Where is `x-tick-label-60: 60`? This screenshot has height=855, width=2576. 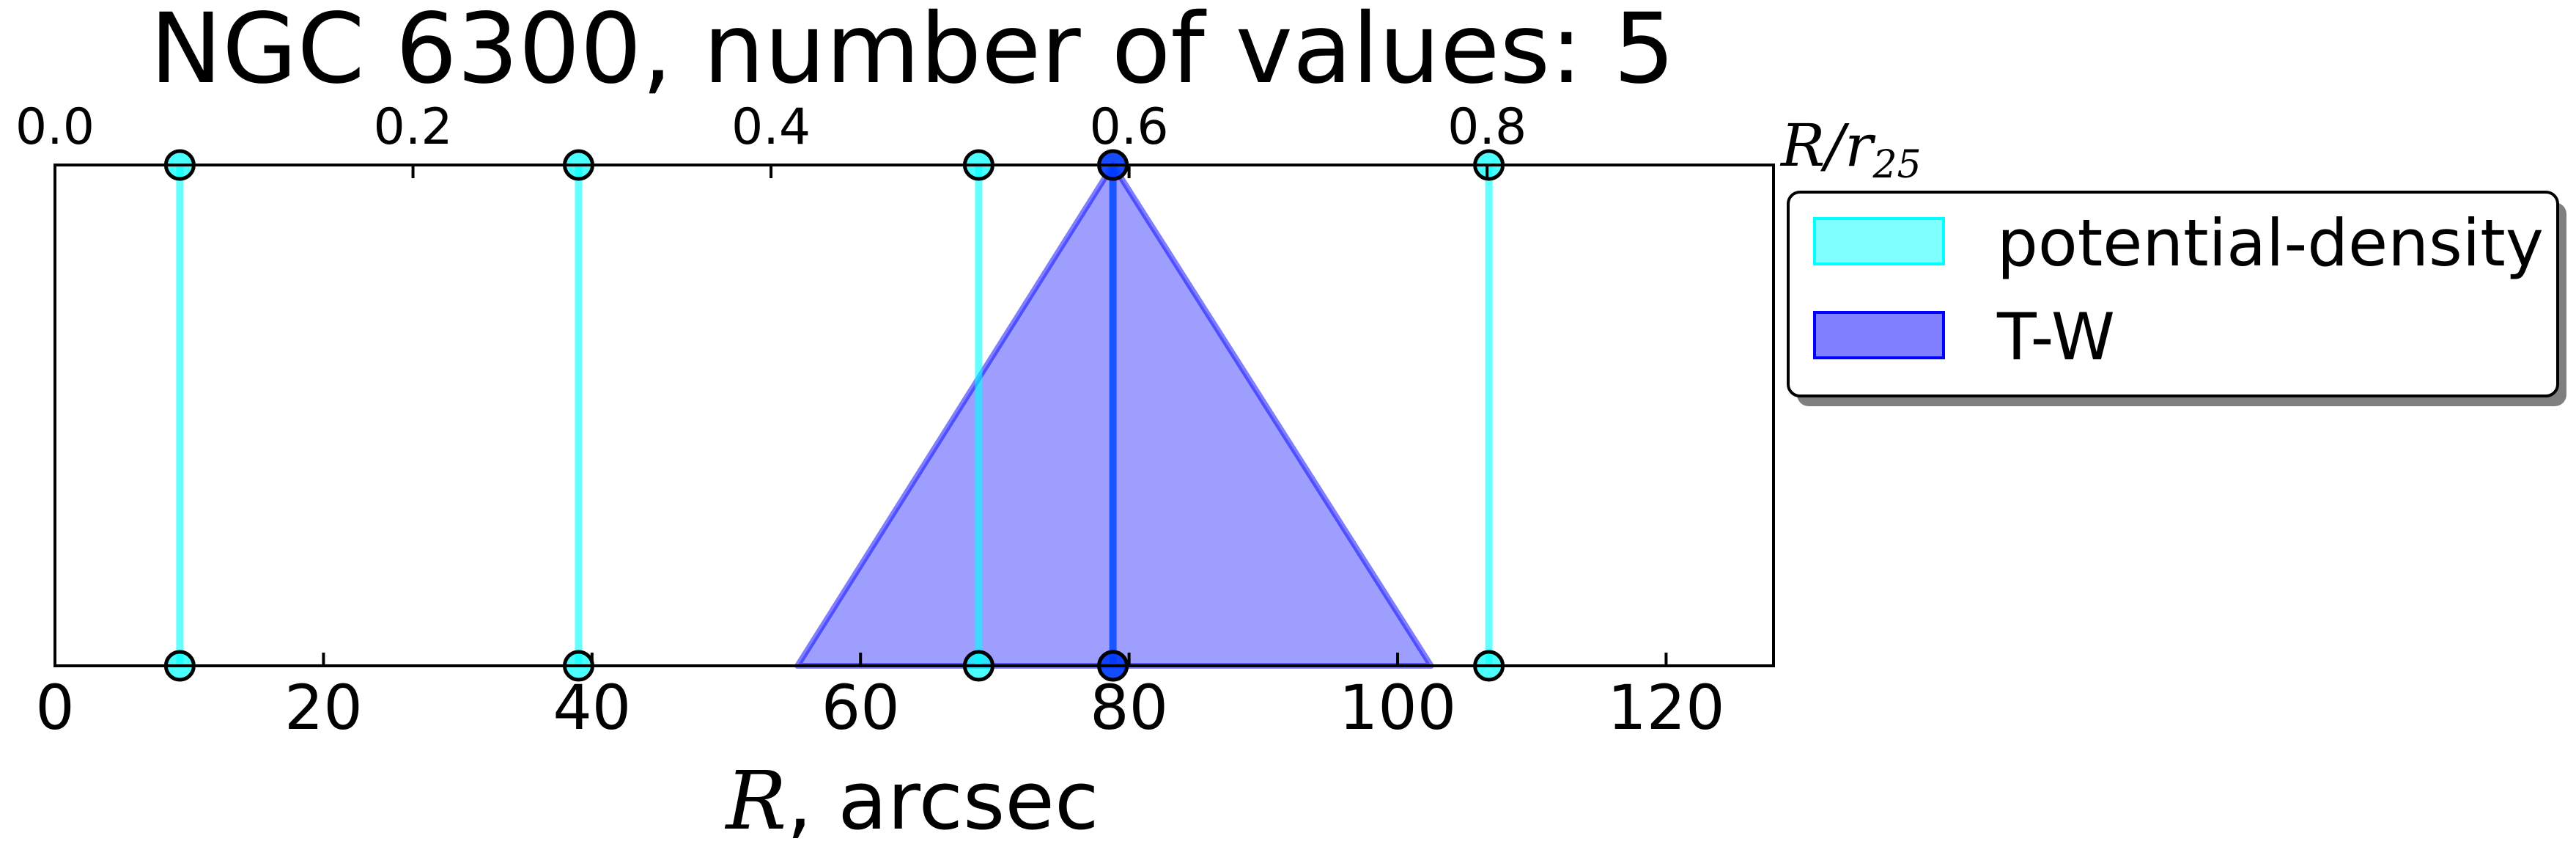 x-tick-label-60: 60 is located at coordinates (861, 708).